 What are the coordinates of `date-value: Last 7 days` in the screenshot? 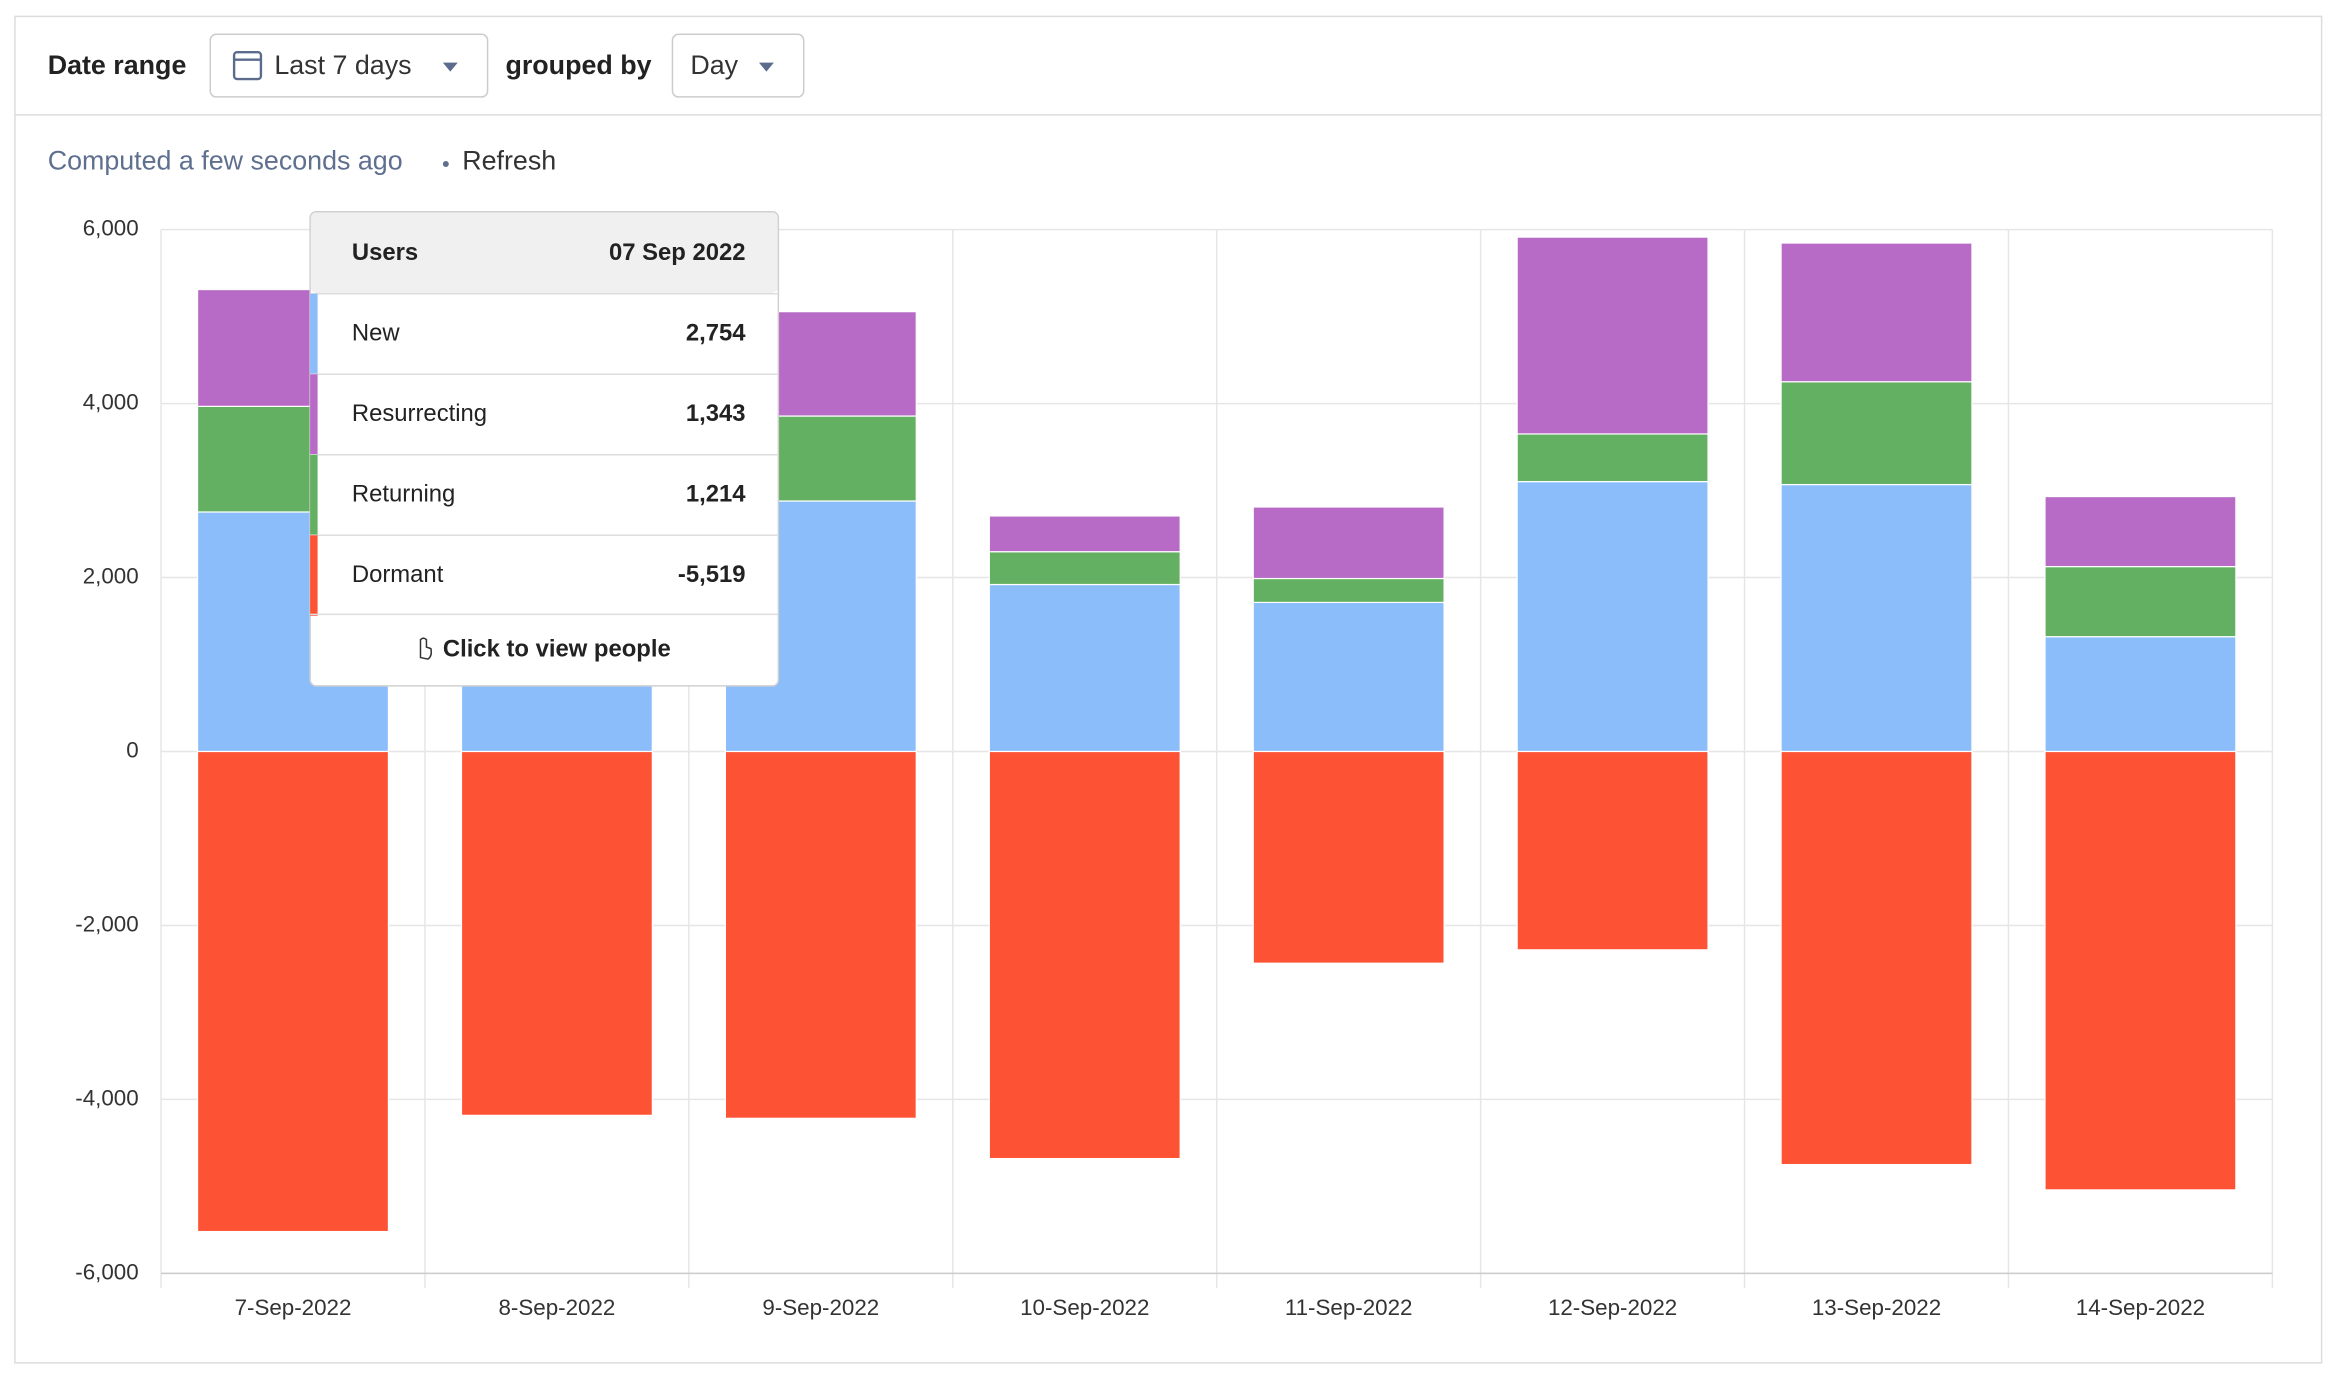 It's located at (342, 65).